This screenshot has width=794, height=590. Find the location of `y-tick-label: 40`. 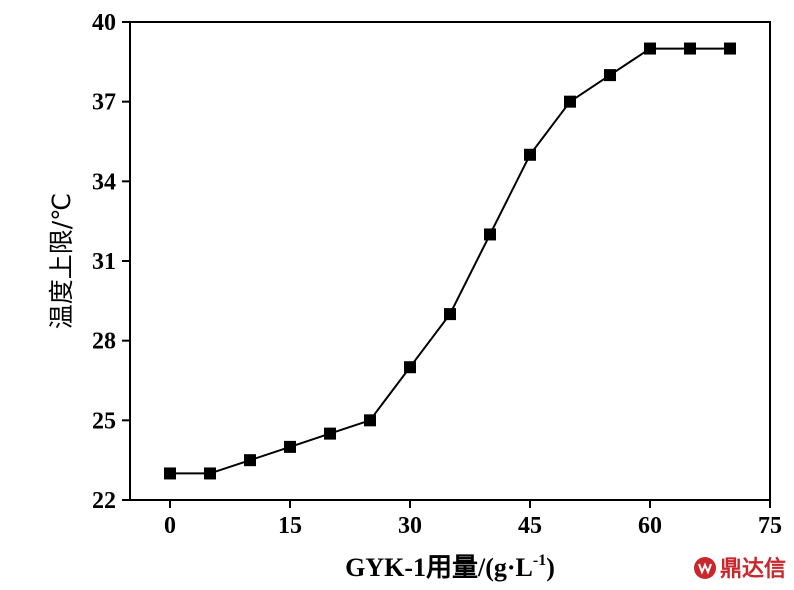

y-tick-label: 40 is located at coordinates (104, 23).